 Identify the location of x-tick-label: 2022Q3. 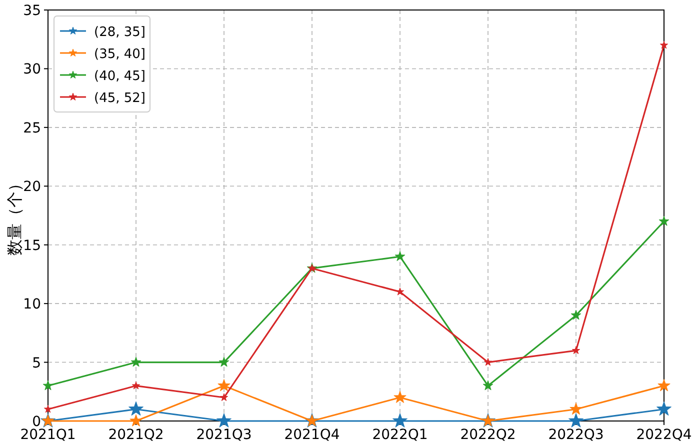
(576, 435).